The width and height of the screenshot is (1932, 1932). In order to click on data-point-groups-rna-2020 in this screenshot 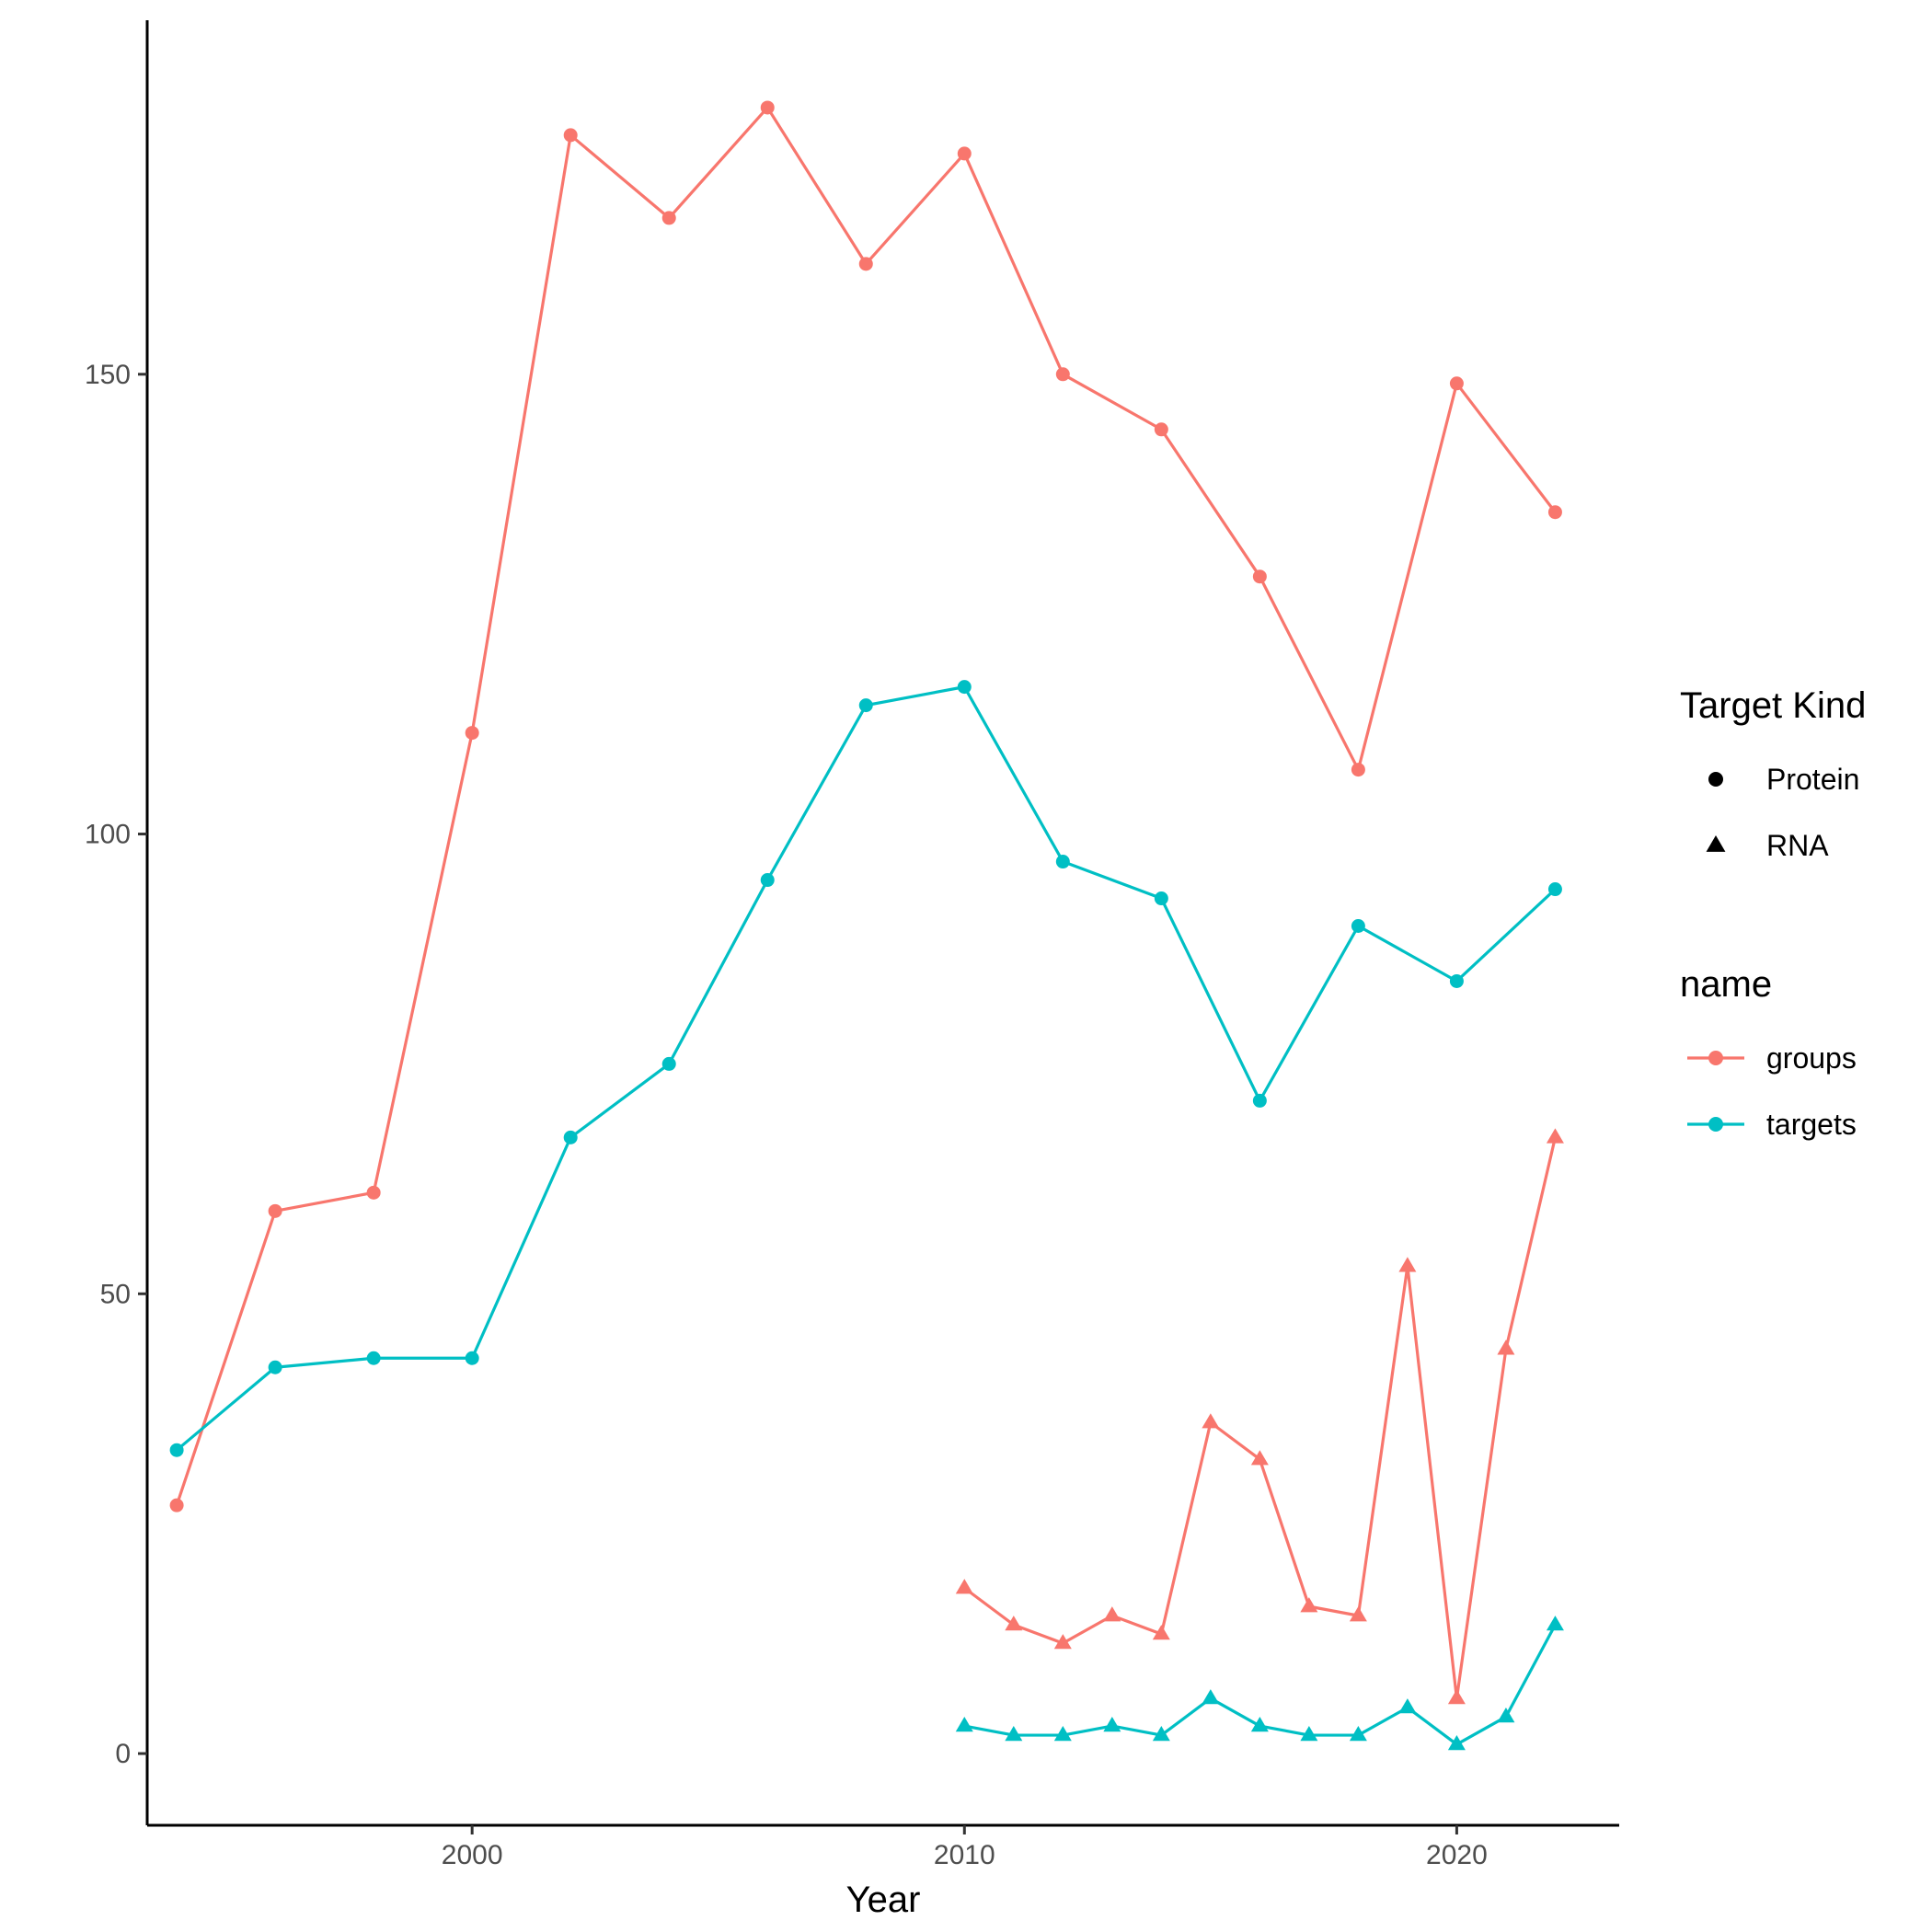, I will do `click(1456, 1697)`.